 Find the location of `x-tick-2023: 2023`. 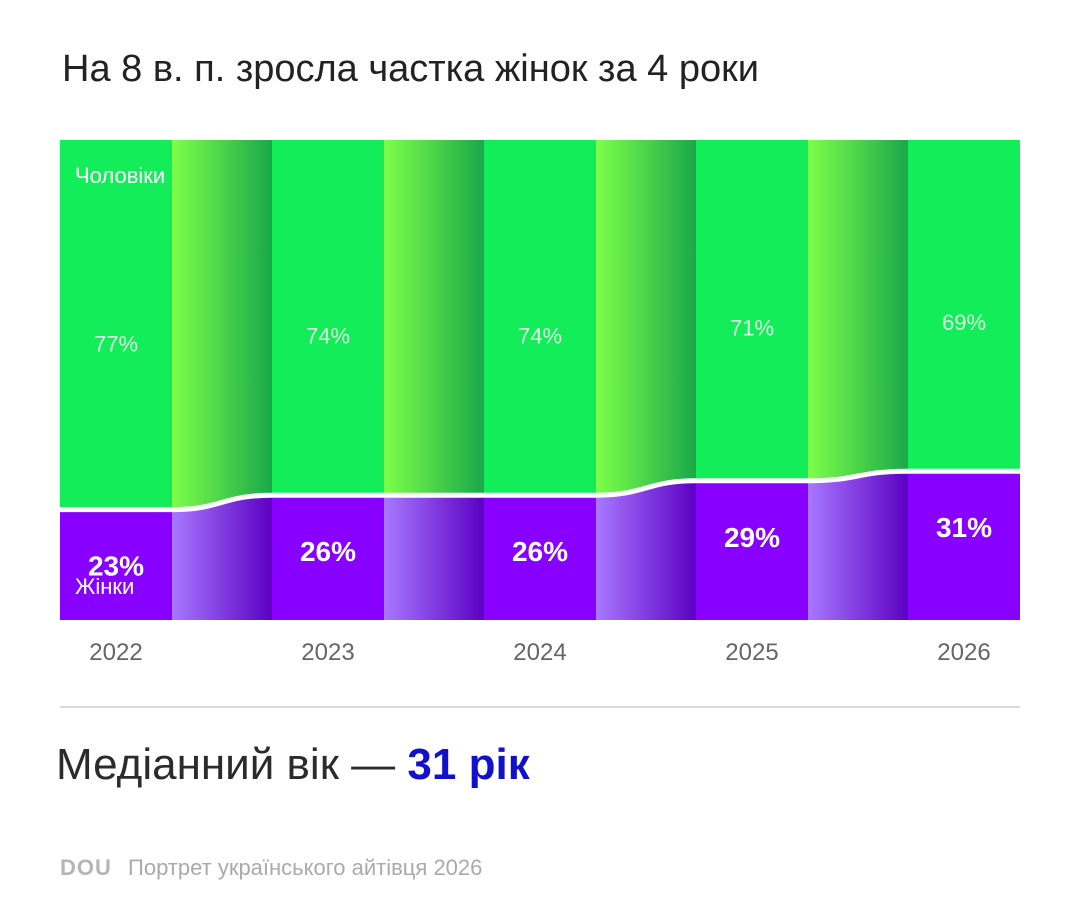

x-tick-2023: 2023 is located at coordinates (327, 652).